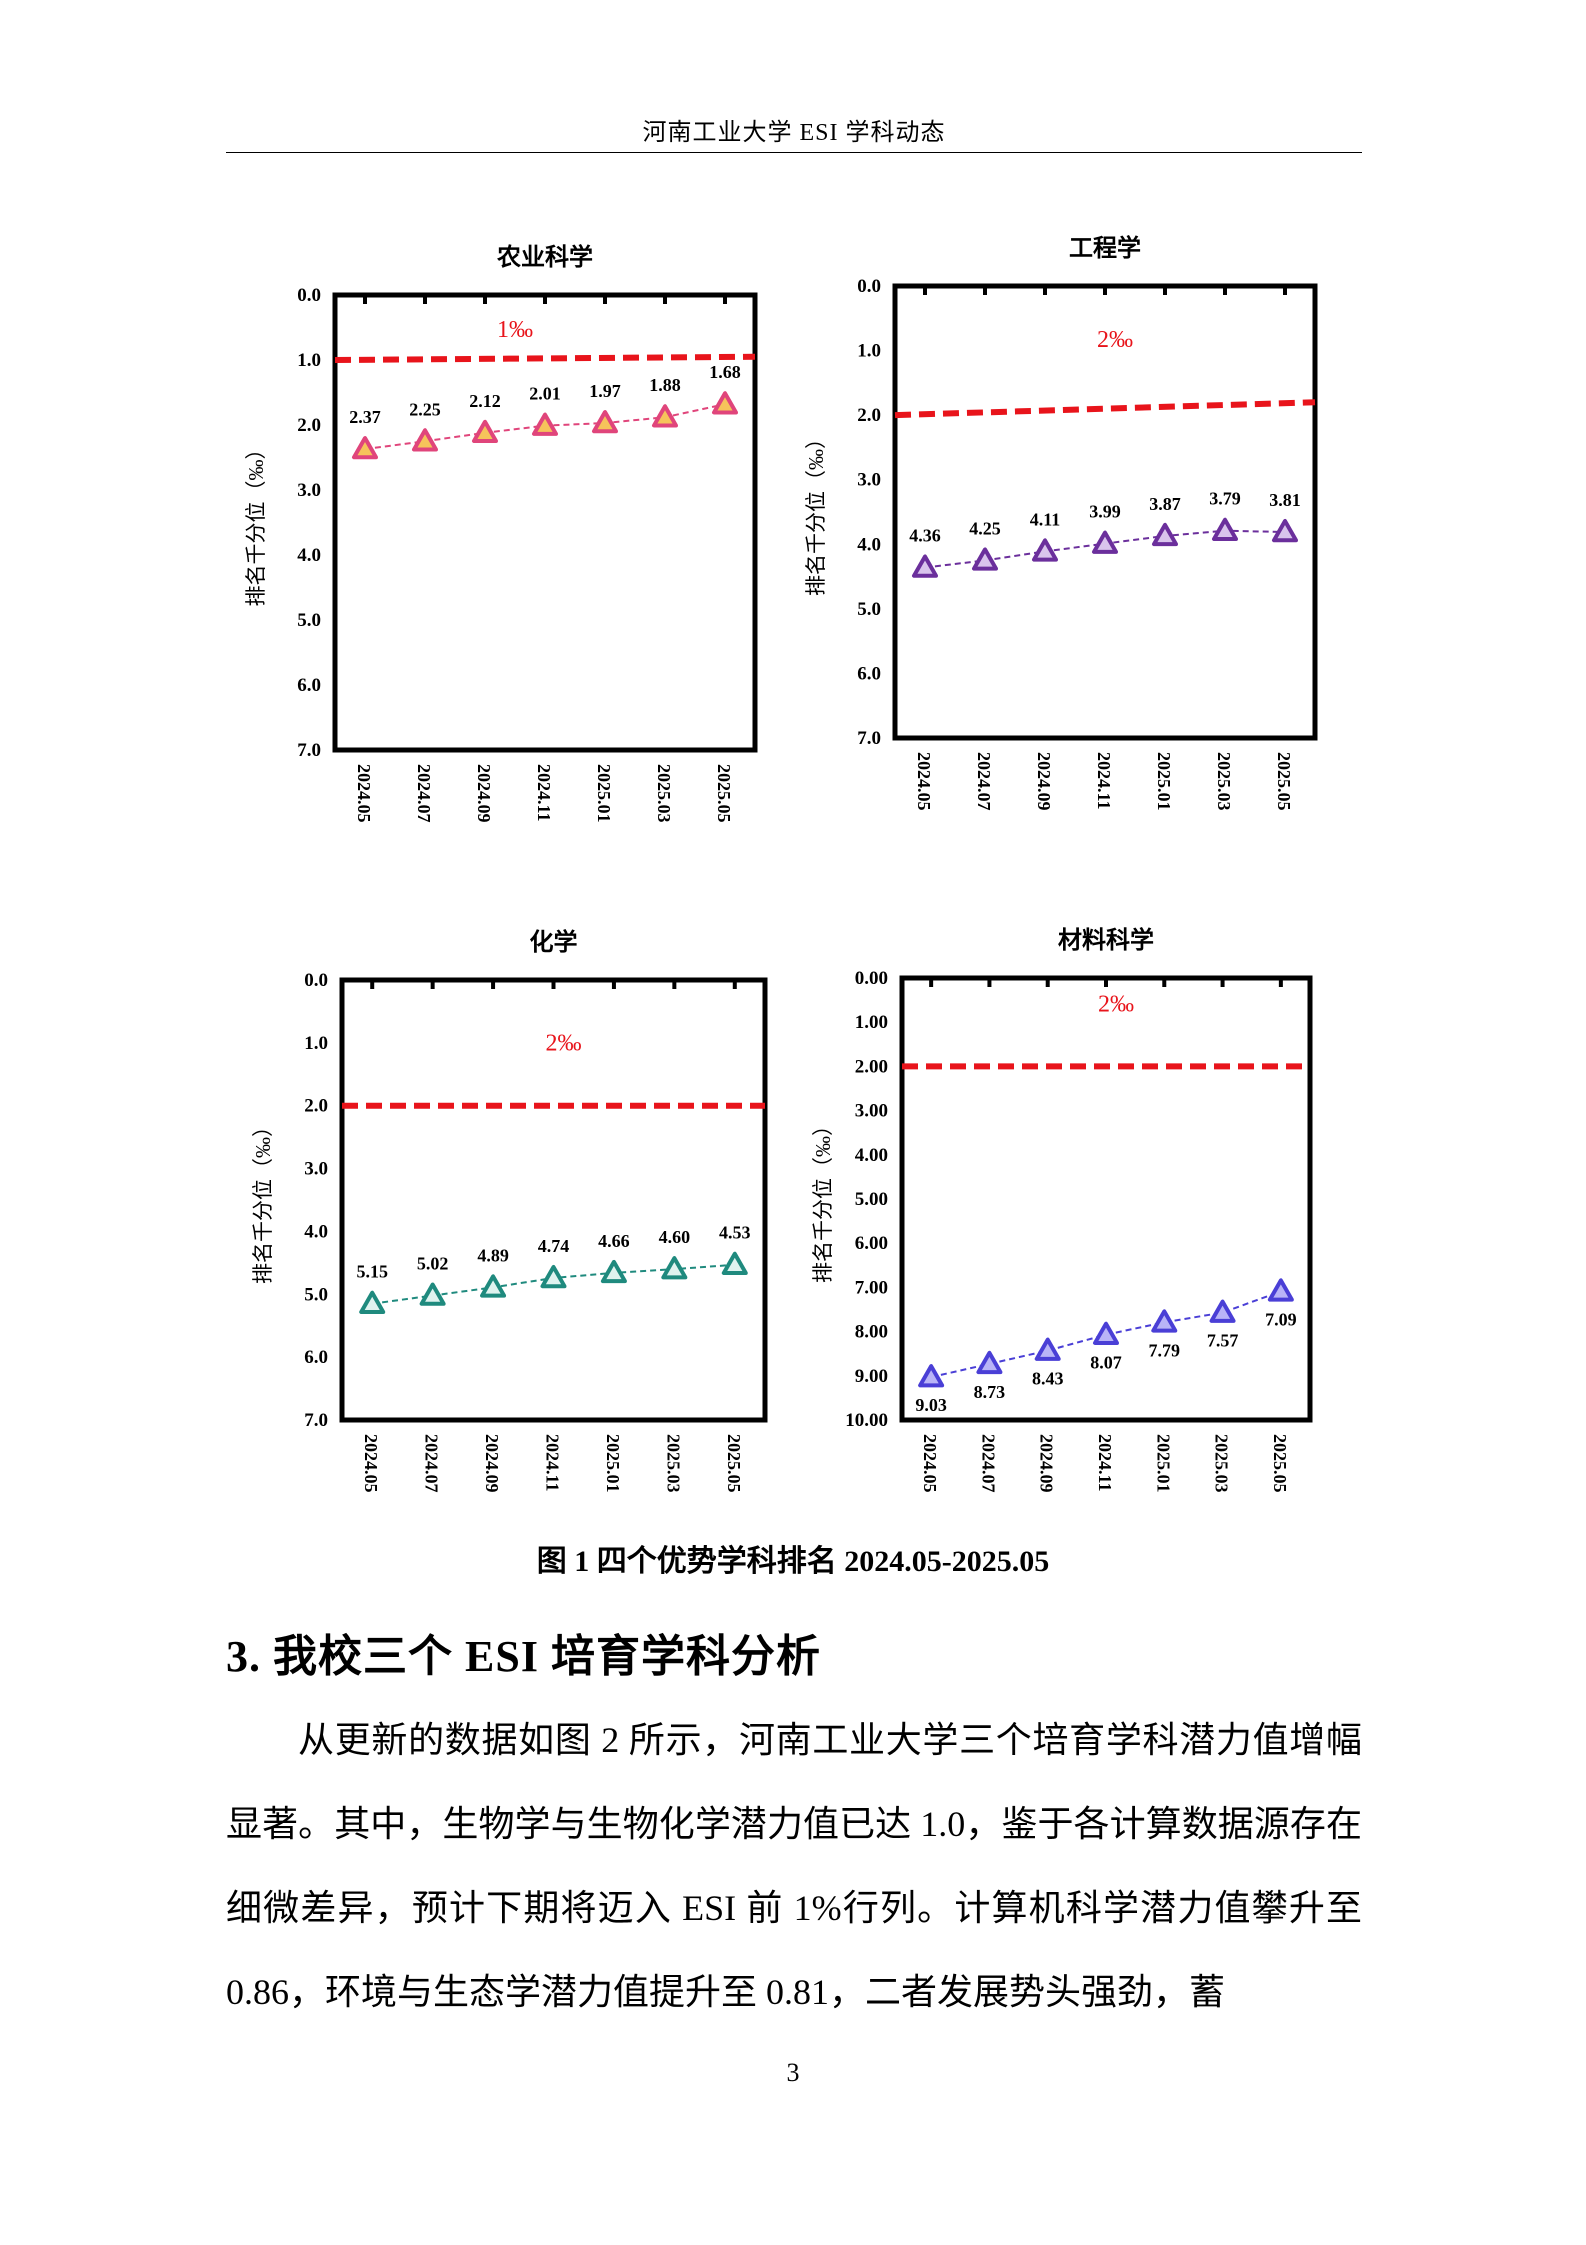 The image size is (1586, 2245). What do you see at coordinates (1106, 1363) in the screenshot?
I see `data-value-label: 8.07` at bounding box center [1106, 1363].